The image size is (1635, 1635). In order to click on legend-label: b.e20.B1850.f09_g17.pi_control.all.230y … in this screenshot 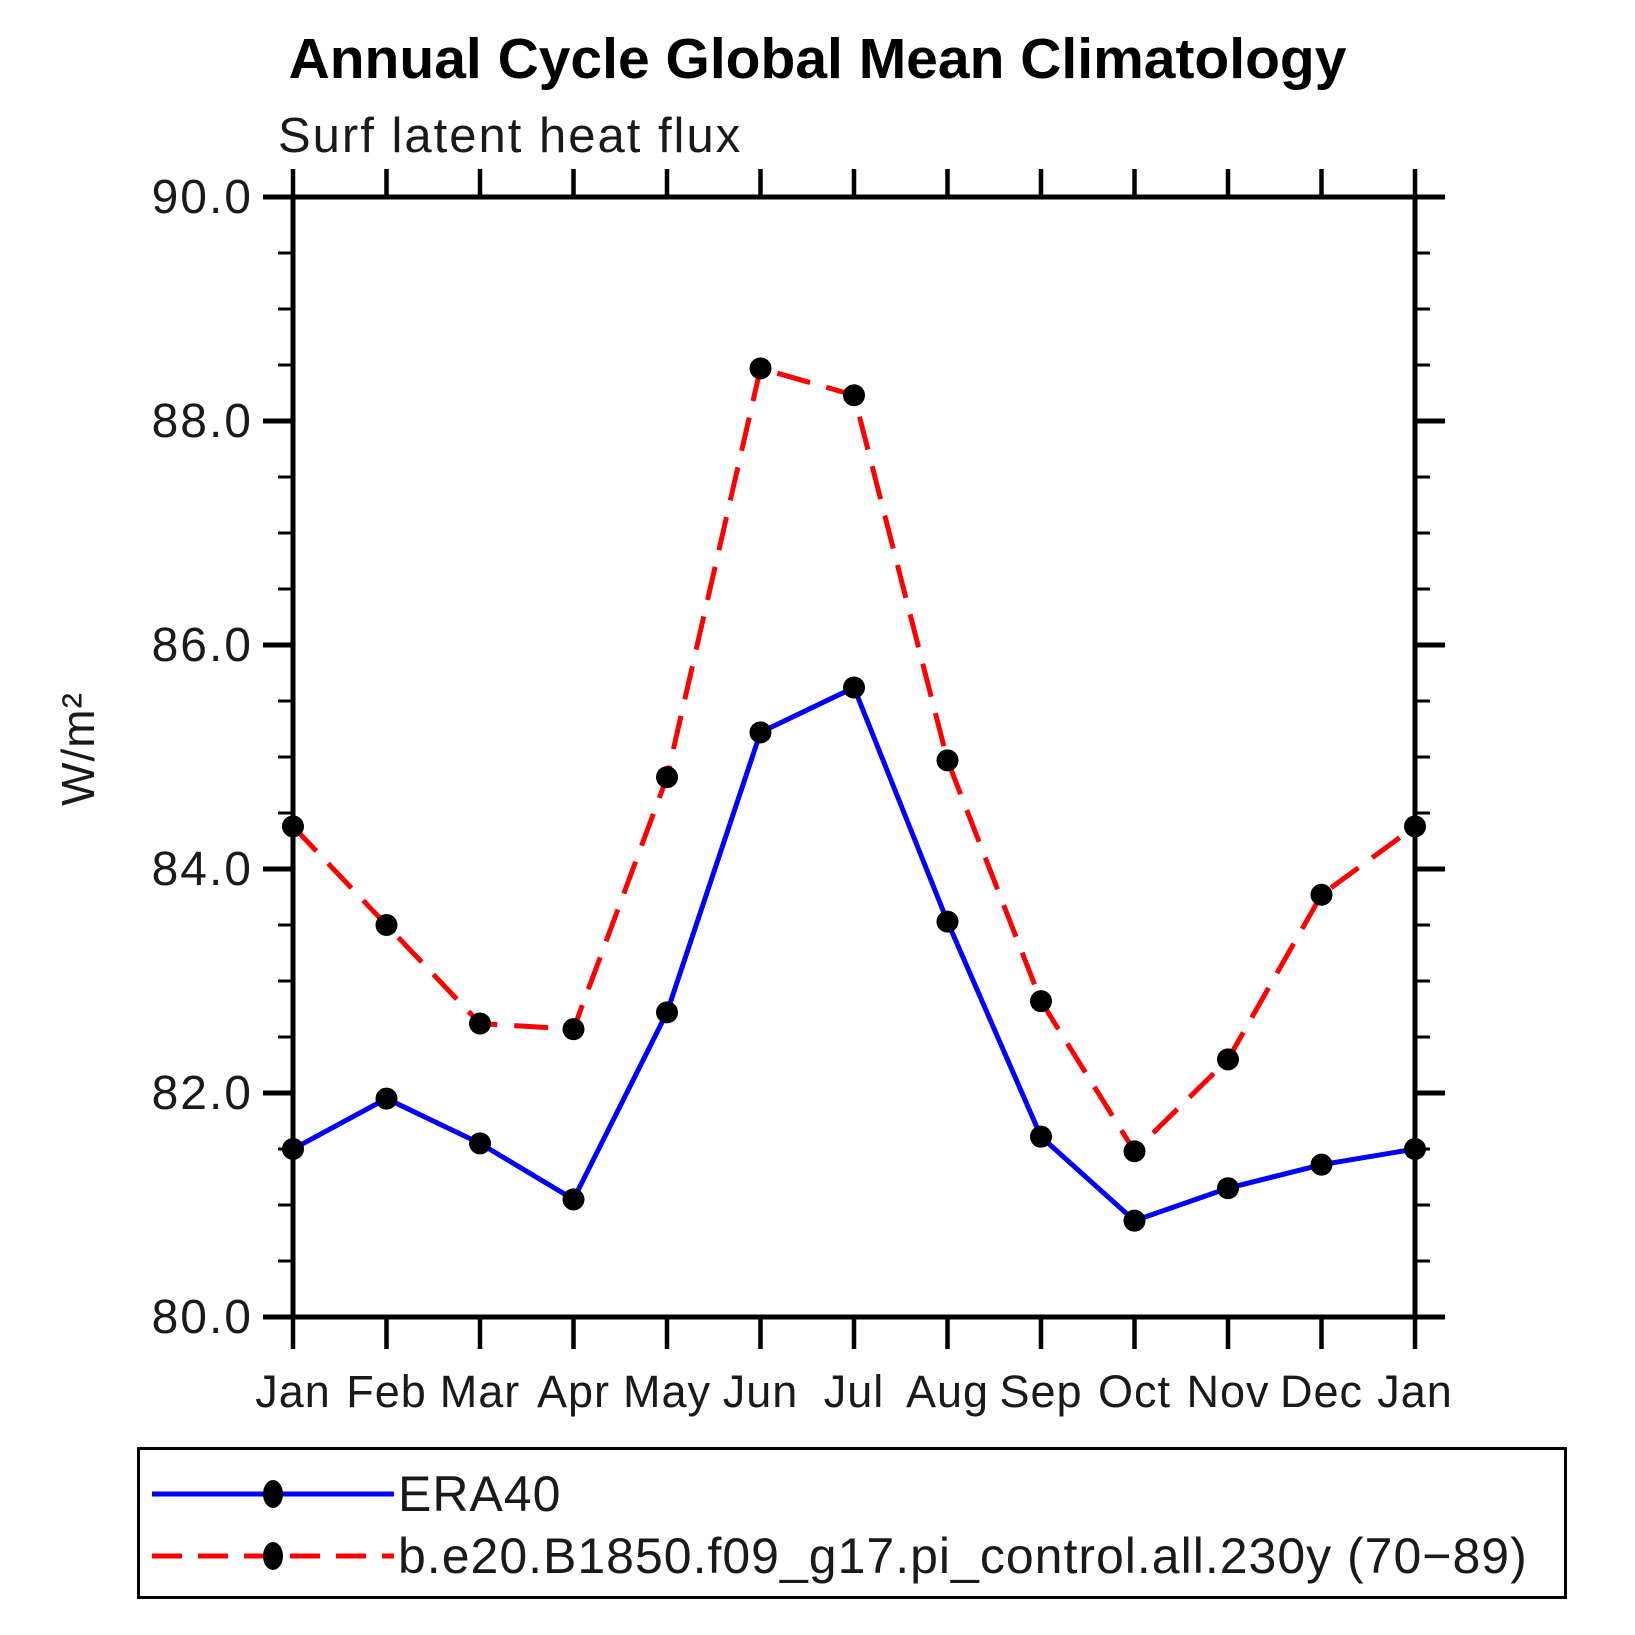, I will do `click(963, 1556)`.